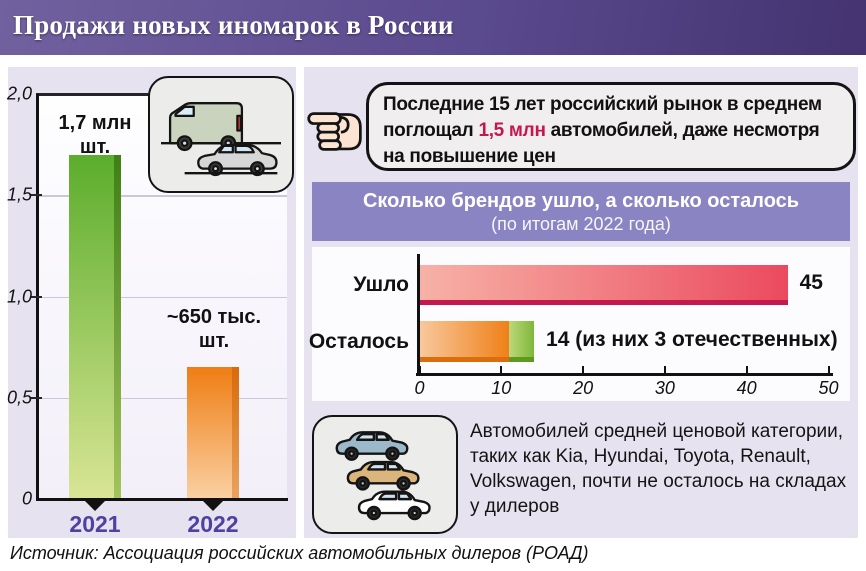  I want to click on y-tick-label: 1,0, so click(19, 296).